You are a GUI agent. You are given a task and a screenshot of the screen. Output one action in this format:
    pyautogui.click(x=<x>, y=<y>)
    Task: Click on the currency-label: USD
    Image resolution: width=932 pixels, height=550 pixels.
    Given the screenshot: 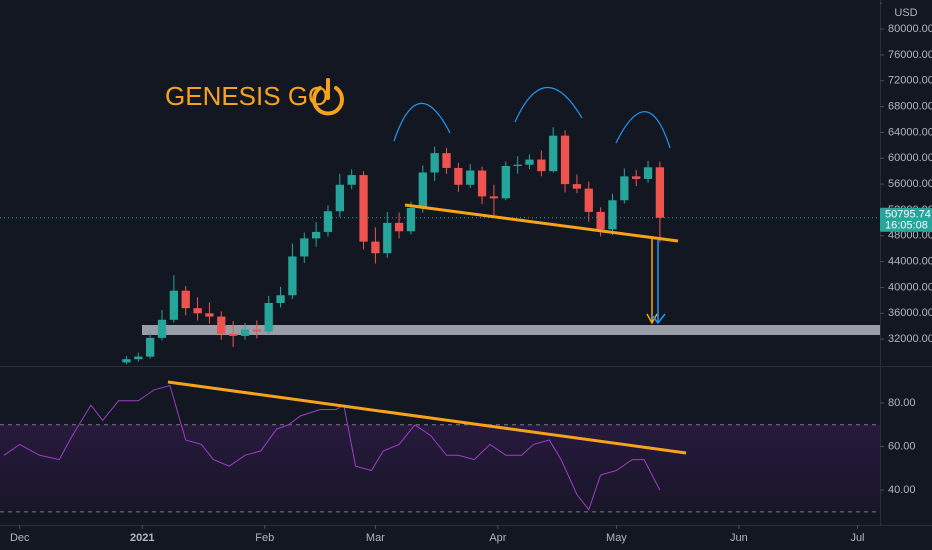 What is the action you would take?
    pyautogui.click(x=905, y=13)
    